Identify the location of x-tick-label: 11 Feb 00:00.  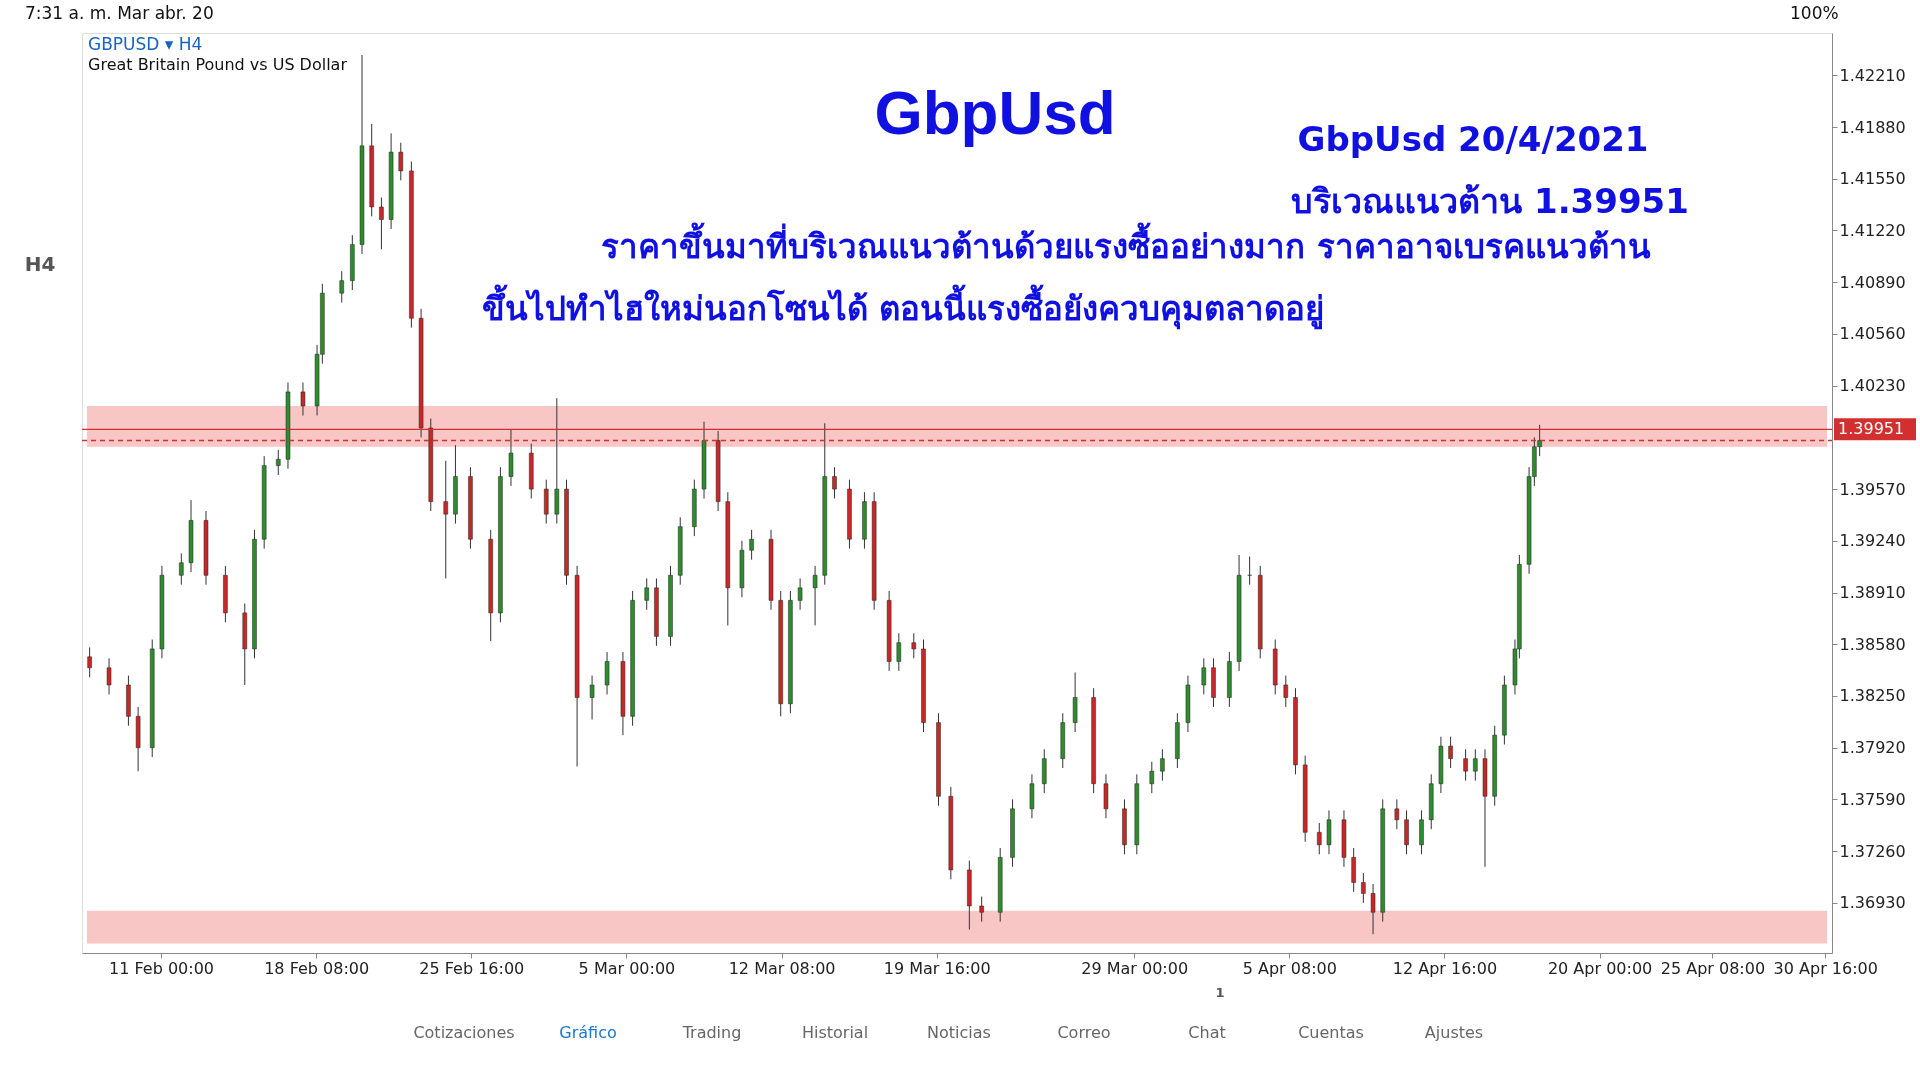
(162, 968).